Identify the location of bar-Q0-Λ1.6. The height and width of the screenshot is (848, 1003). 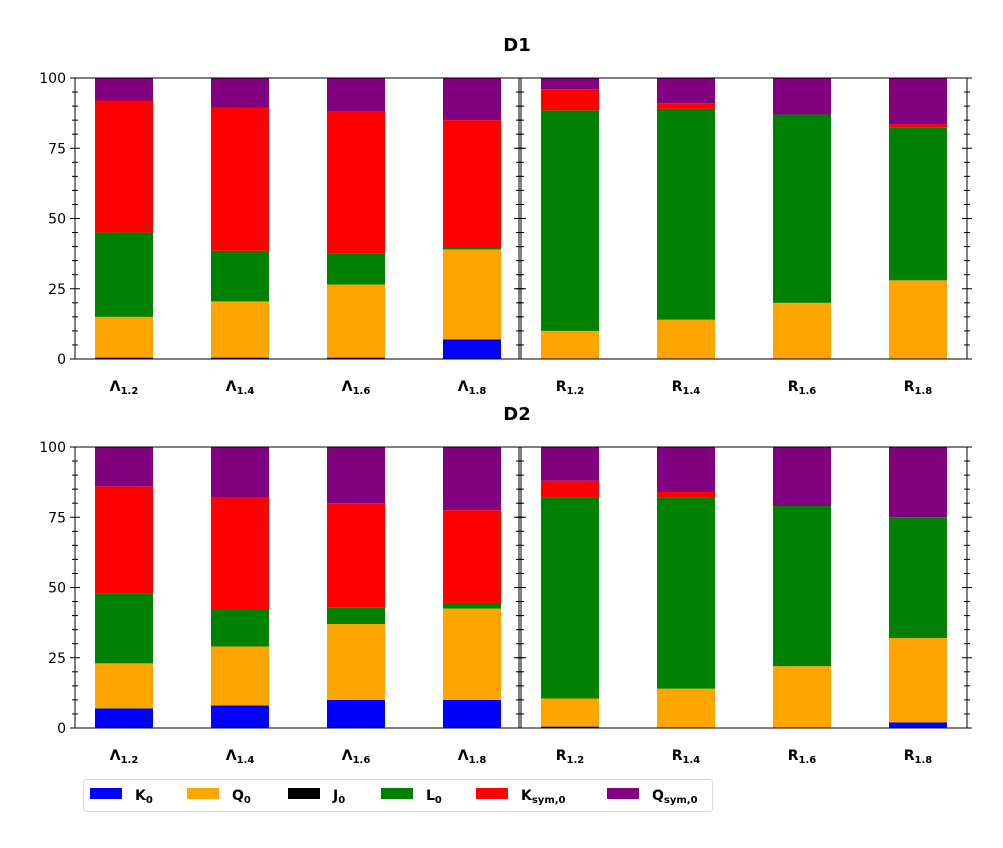
(356, 662).